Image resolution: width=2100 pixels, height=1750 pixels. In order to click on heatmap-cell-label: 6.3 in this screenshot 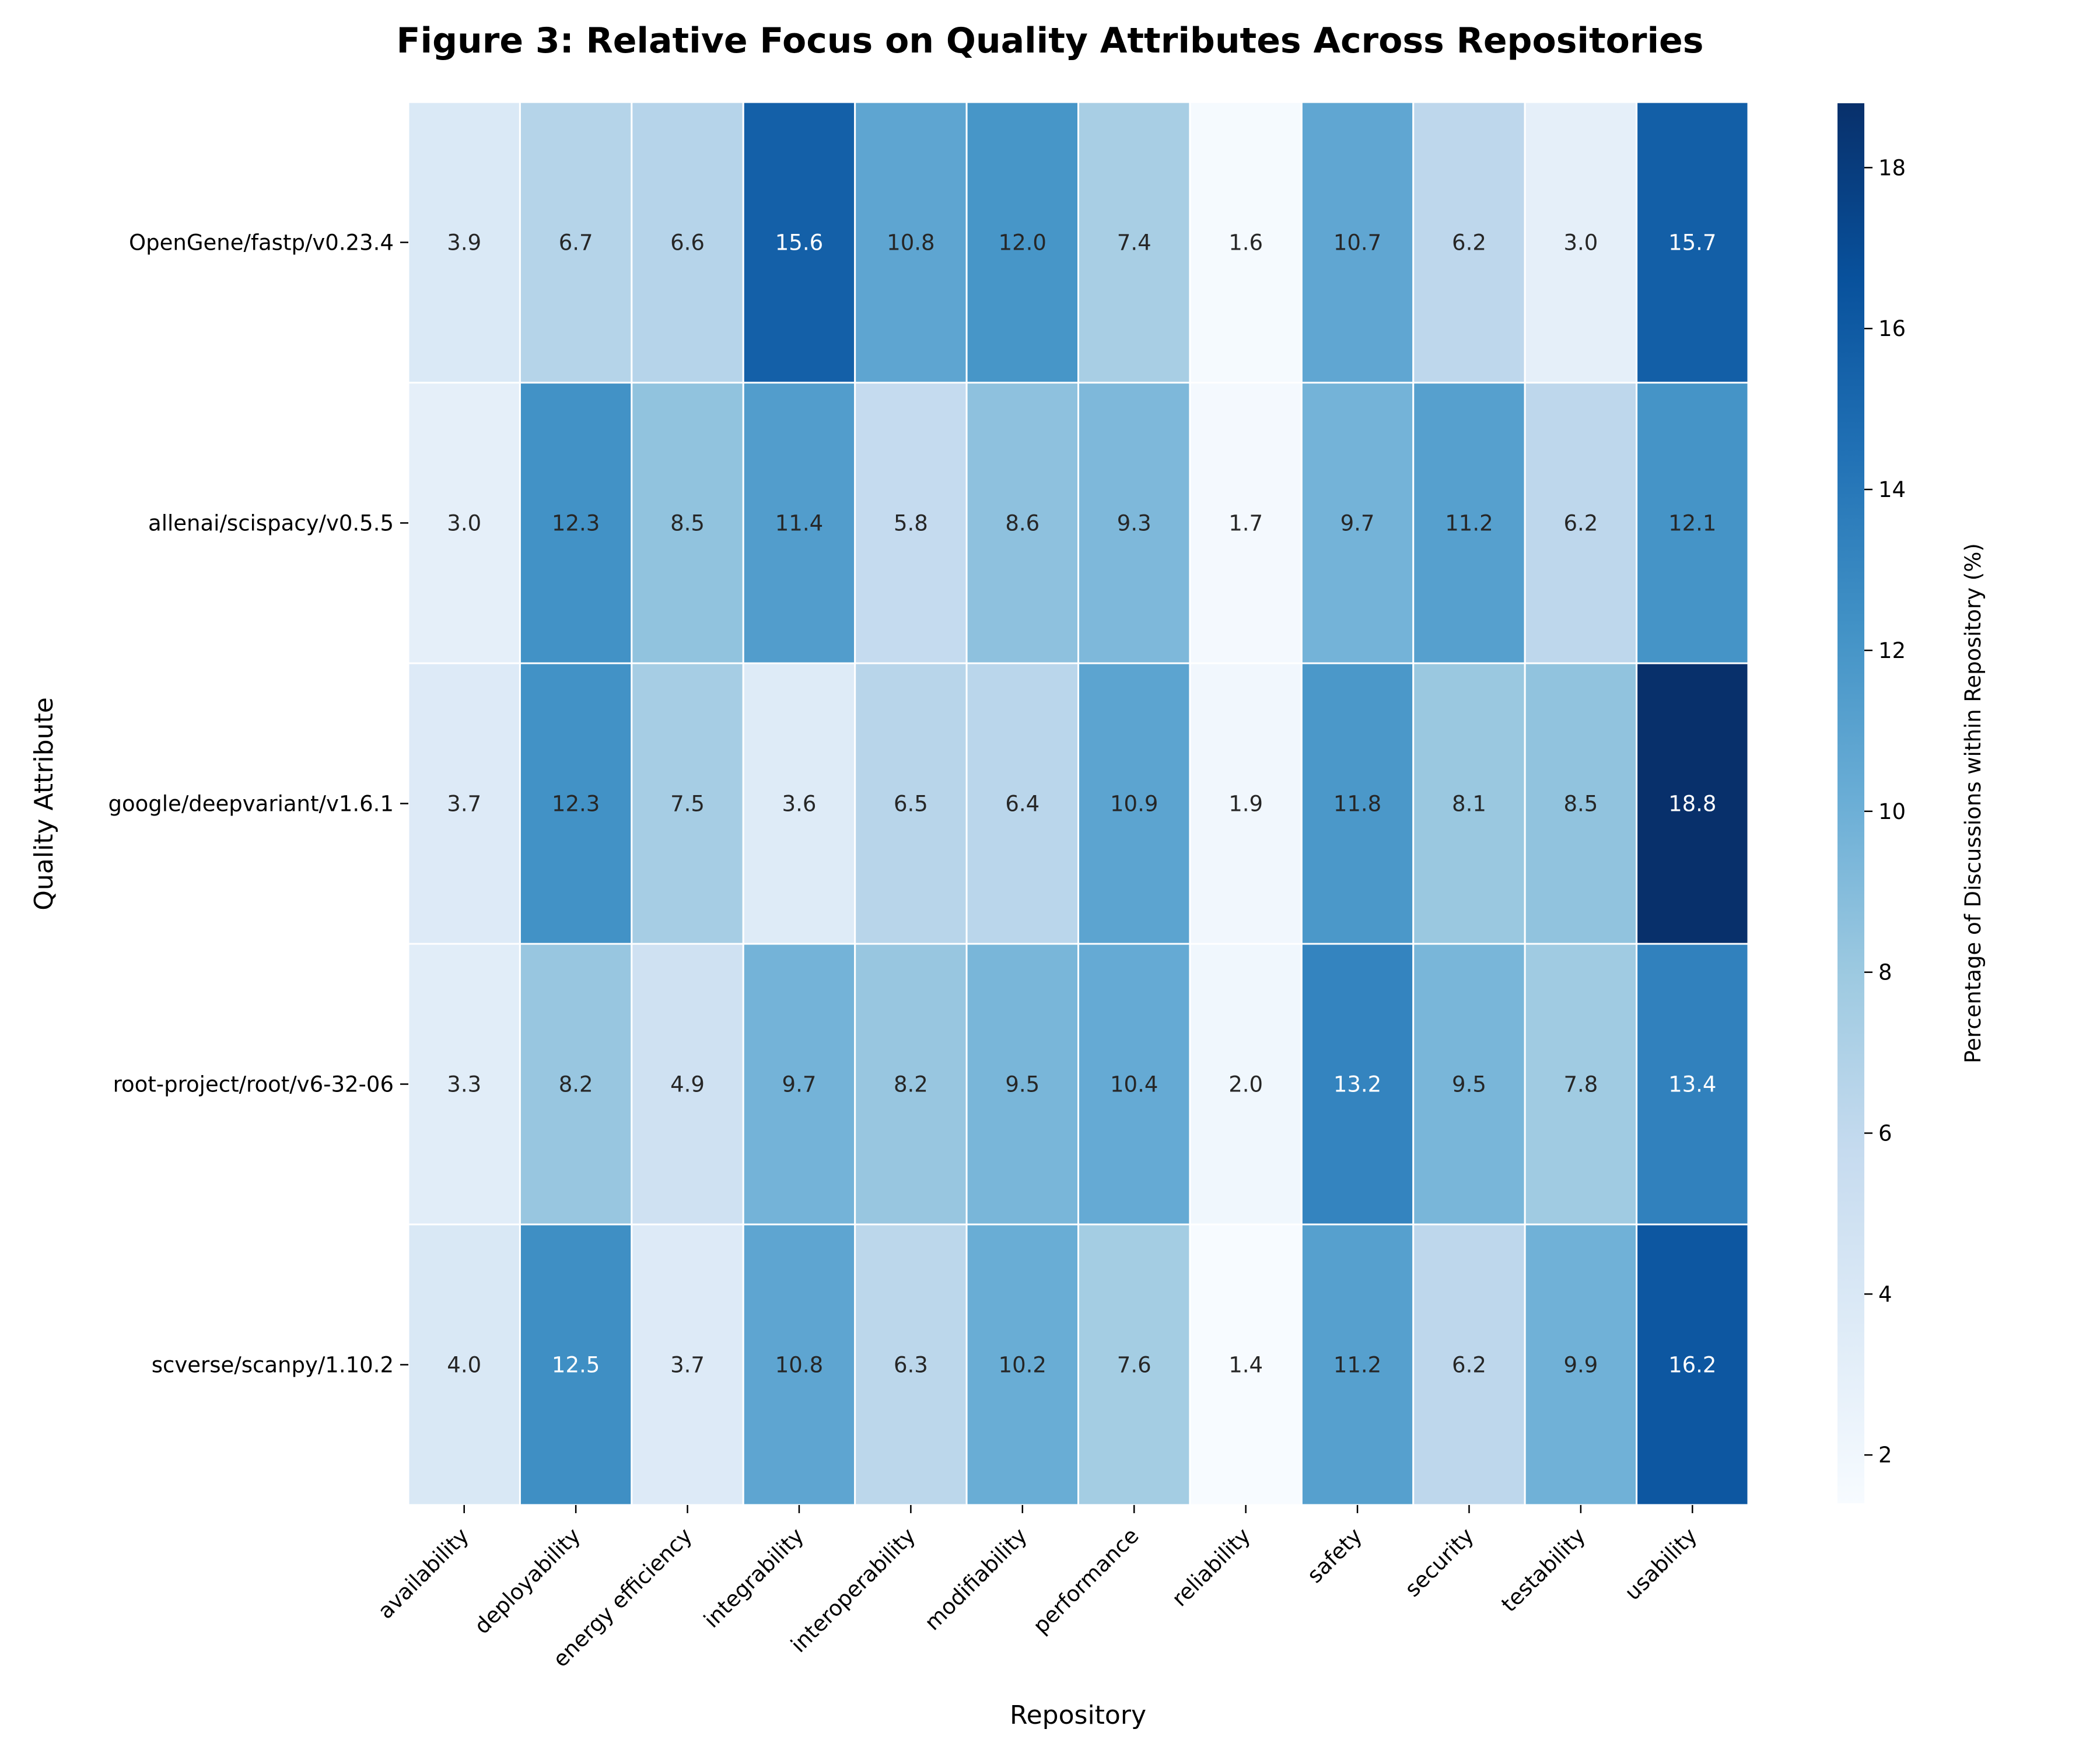, I will do `click(911, 1365)`.